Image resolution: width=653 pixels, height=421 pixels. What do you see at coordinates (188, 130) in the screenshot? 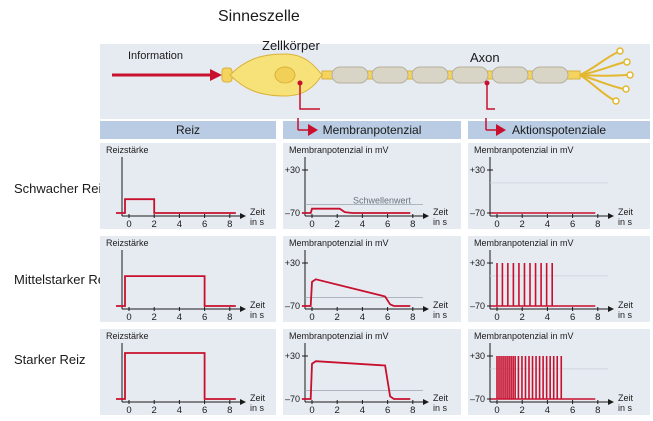
I see `column-header-reiz: Reiz` at bounding box center [188, 130].